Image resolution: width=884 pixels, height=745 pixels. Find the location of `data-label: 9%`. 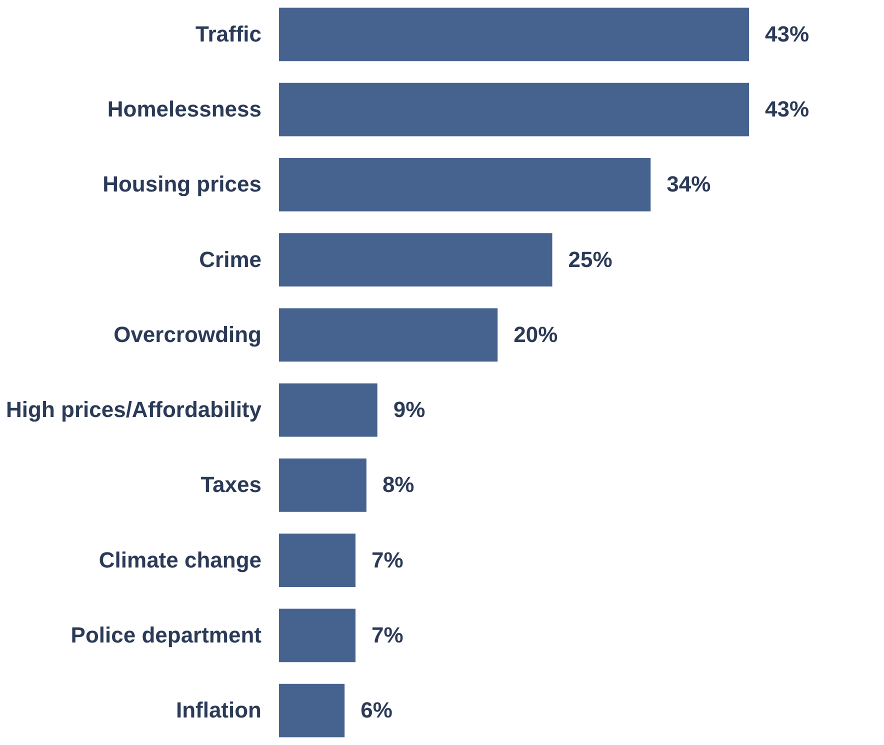

data-label: 9% is located at coordinates (409, 409).